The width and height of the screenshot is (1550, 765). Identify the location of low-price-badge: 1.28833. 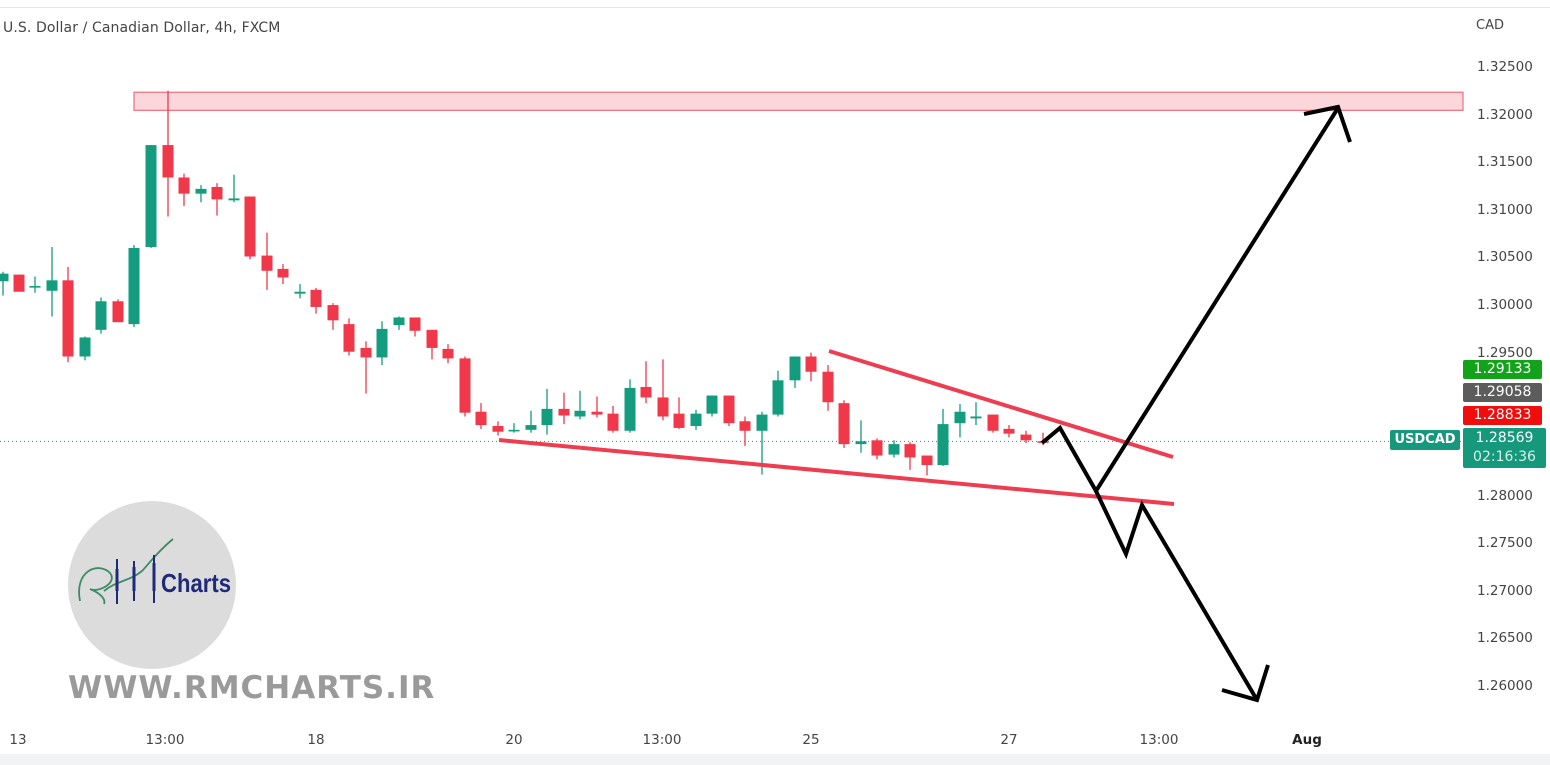
(1502, 415).